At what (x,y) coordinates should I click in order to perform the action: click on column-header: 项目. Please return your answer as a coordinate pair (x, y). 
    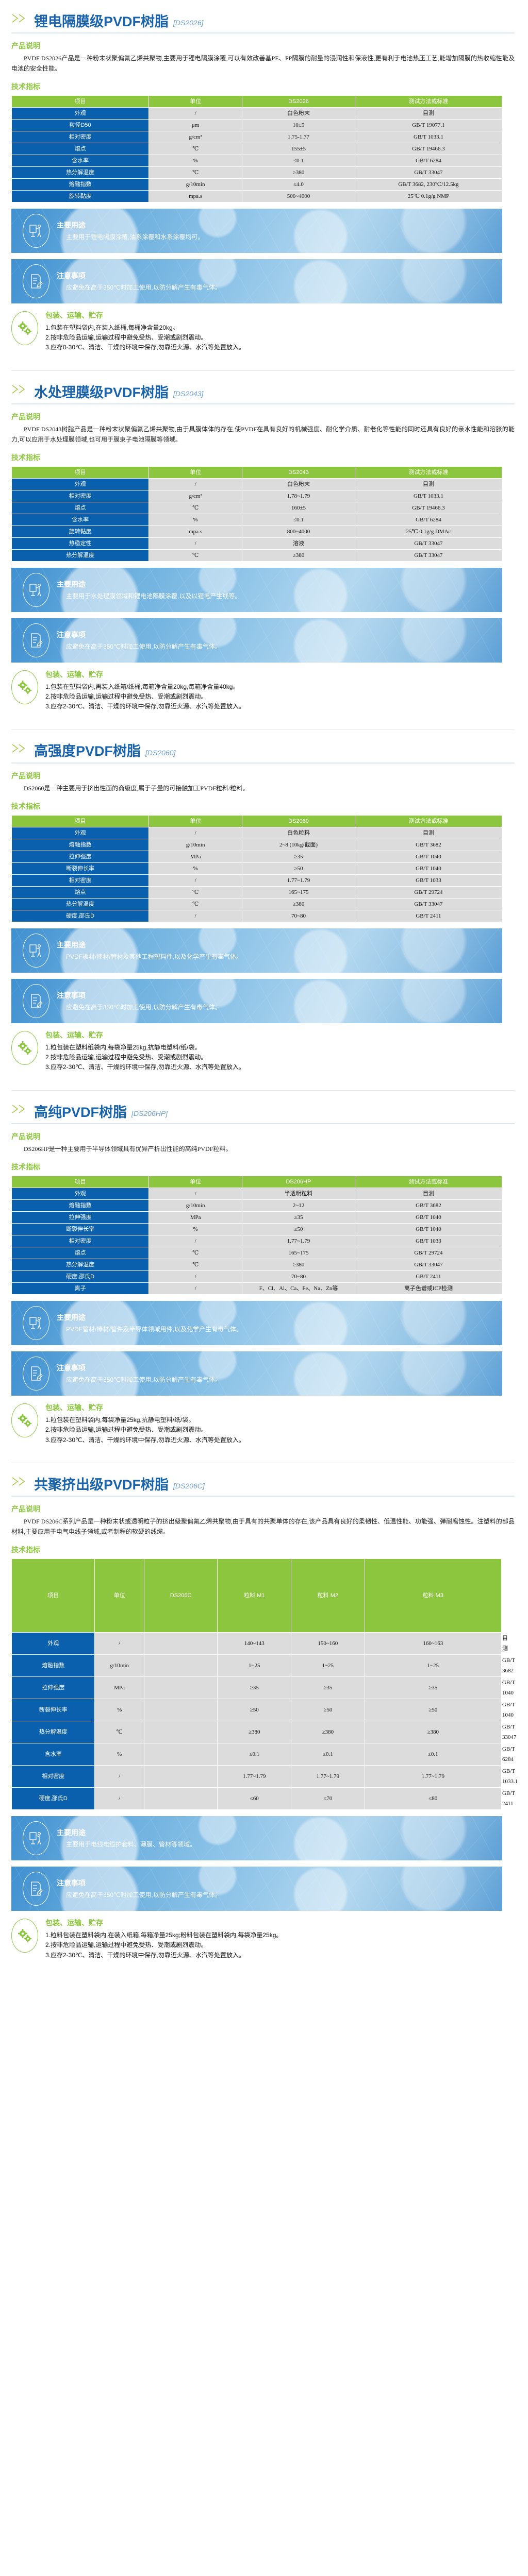
    Looking at the image, I should click on (80, 472).